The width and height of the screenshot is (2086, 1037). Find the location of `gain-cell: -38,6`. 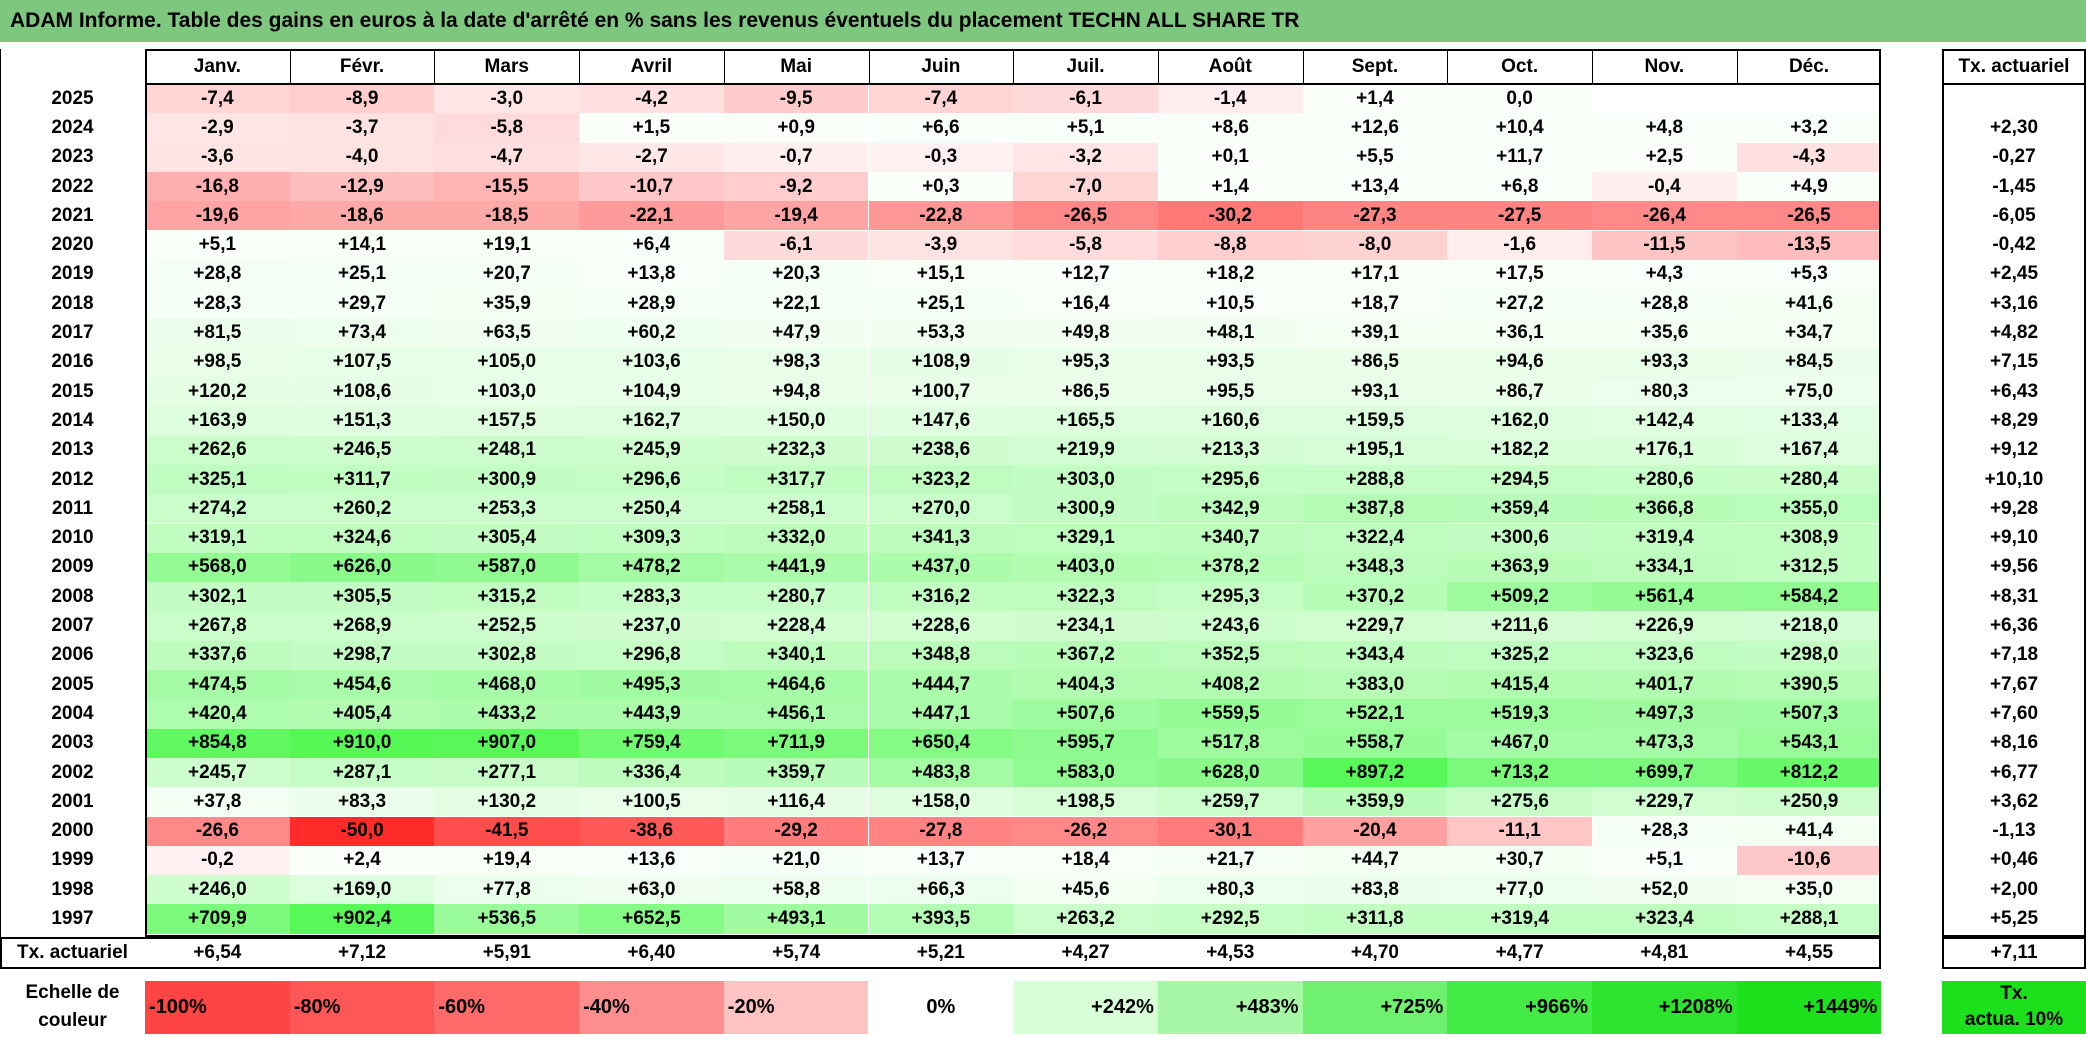

gain-cell: -38,6 is located at coordinates (651, 831).